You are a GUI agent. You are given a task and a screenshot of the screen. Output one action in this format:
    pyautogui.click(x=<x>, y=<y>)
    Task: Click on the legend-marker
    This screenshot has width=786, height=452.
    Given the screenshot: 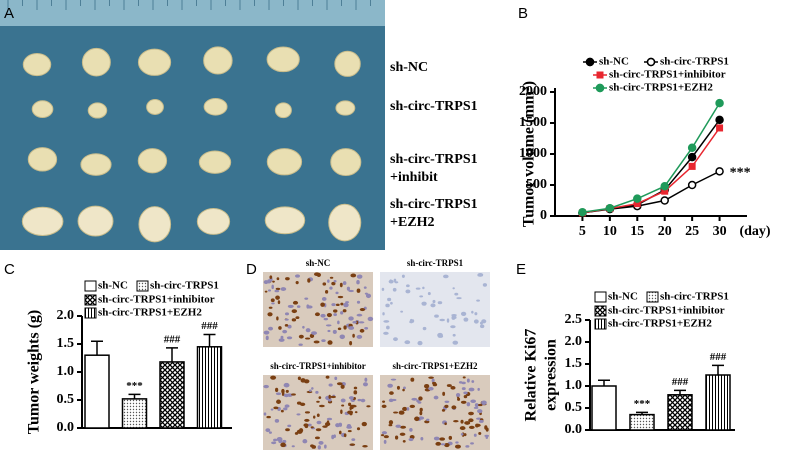 What is the action you would take?
    pyautogui.click(x=590, y=62)
    